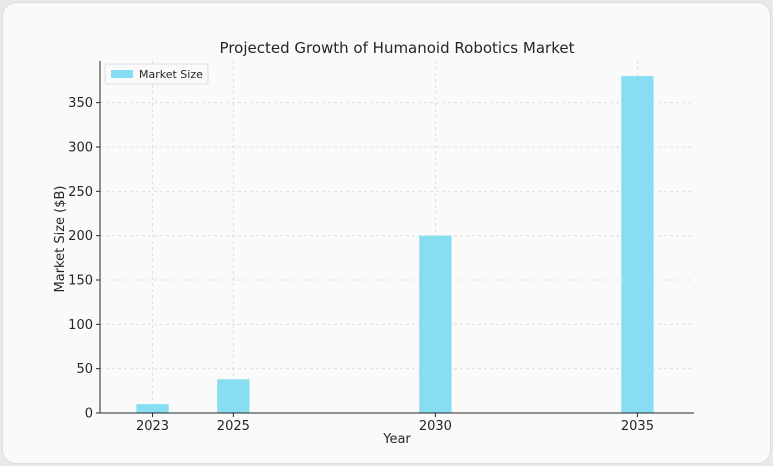 This screenshot has height=466, width=773. Describe the element at coordinates (89, 414) in the screenshot. I see `y-tick-label: 0` at that location.